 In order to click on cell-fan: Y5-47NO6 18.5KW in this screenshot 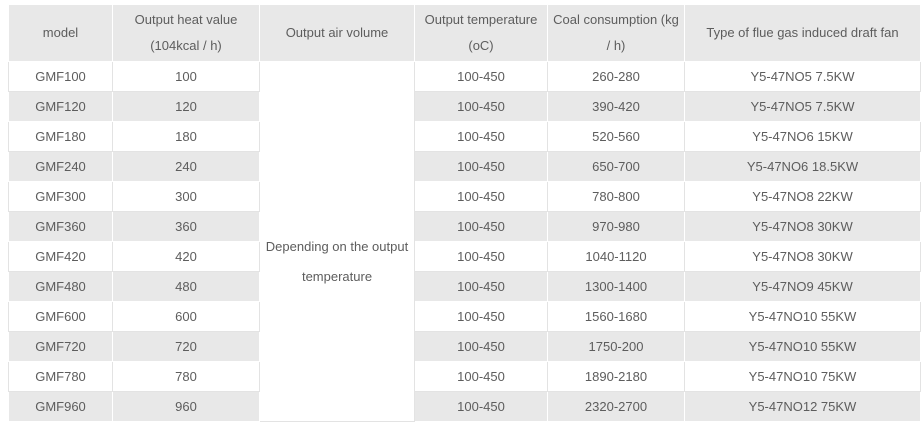, I will do `click(803, 167)`.